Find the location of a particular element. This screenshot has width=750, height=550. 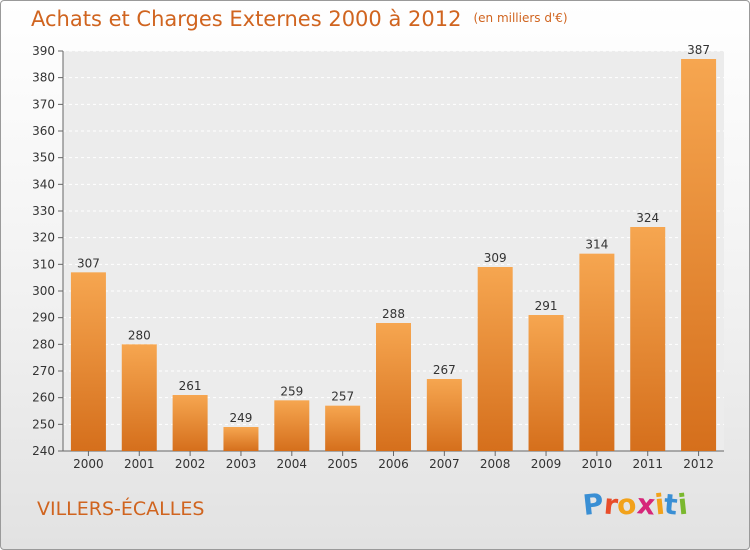

bar-2008 is located at coordinates (495, 359).